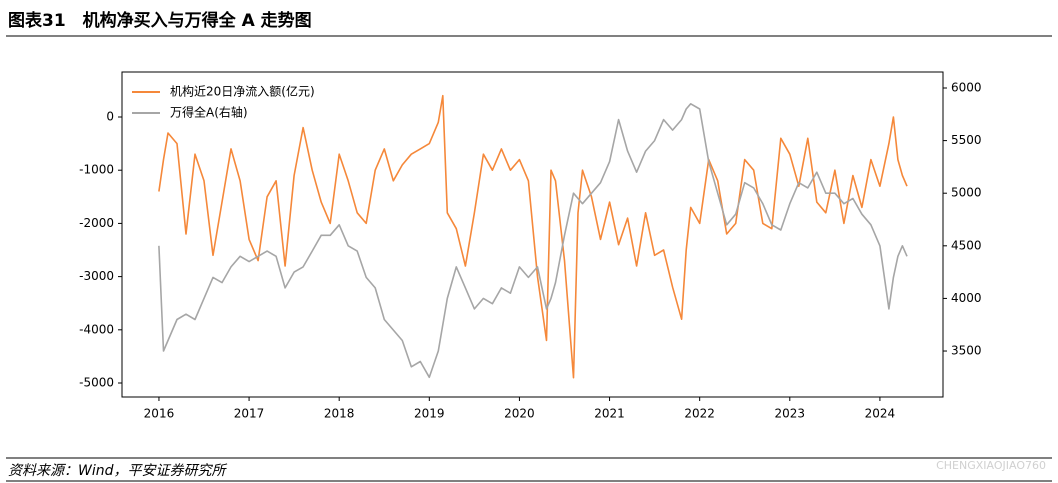  What do you see at coordinates (160, 20) in the screenshot?
I see `figure-title: 图表31 机构净买入与万得全 A 走势图` at bounding box center [160, 20].